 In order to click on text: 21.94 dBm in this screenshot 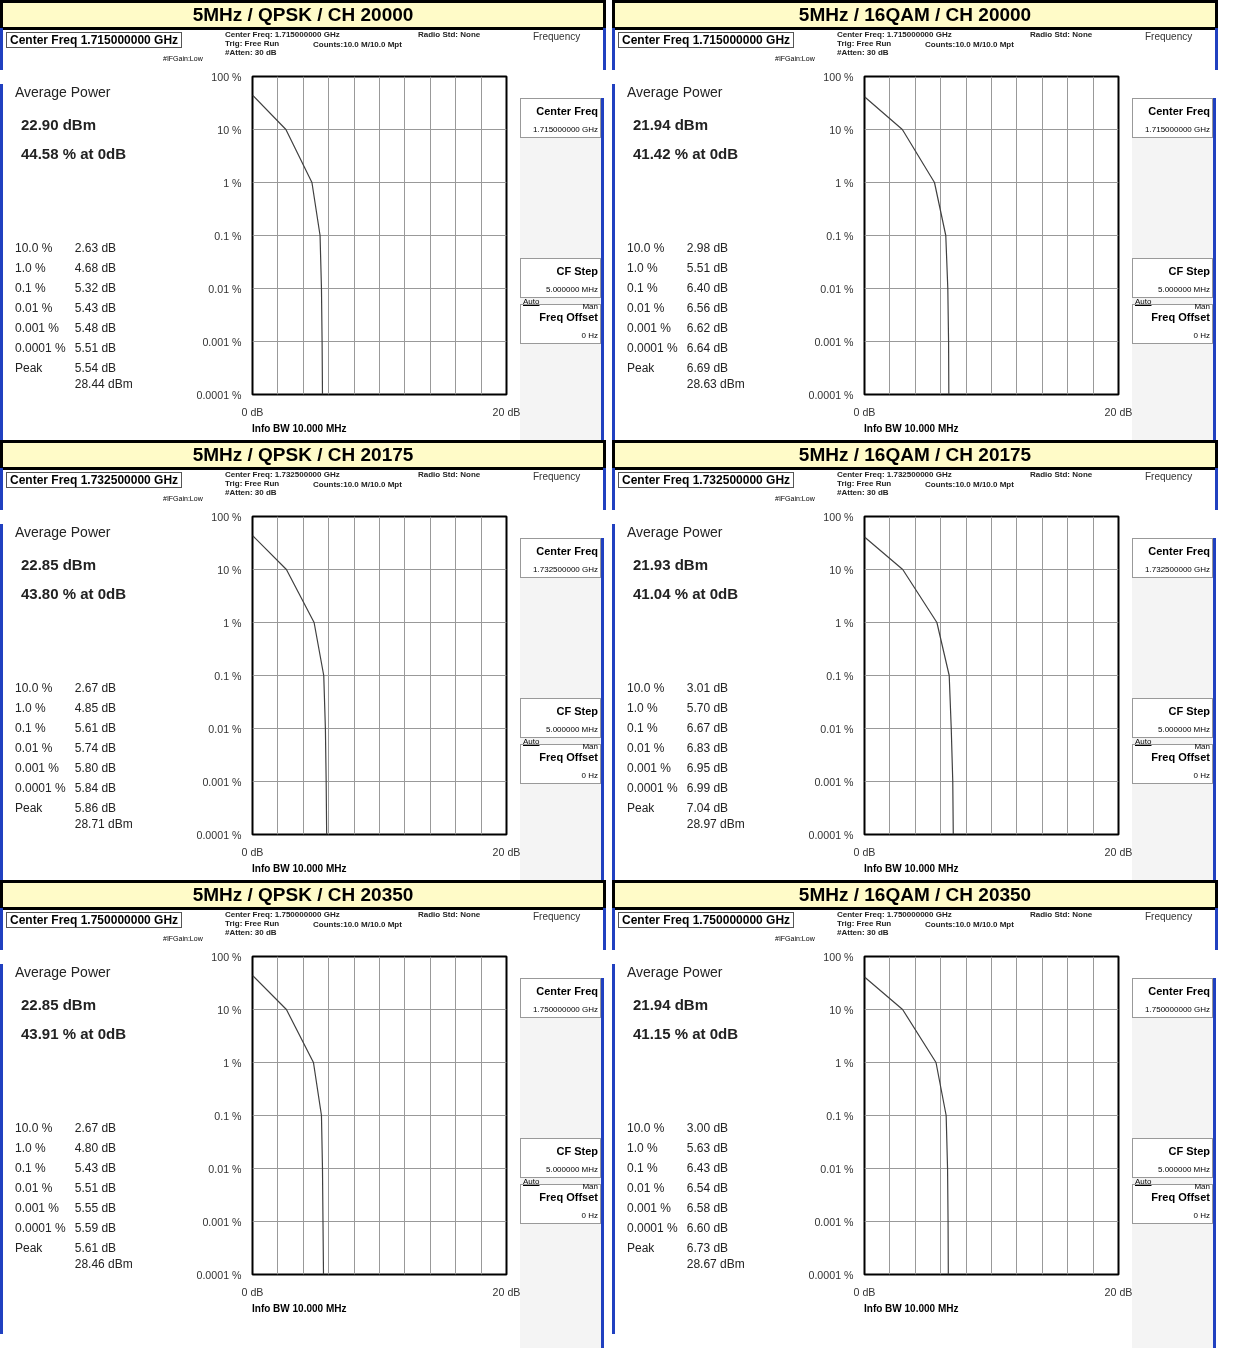, I will do `click(671, 1004)`.